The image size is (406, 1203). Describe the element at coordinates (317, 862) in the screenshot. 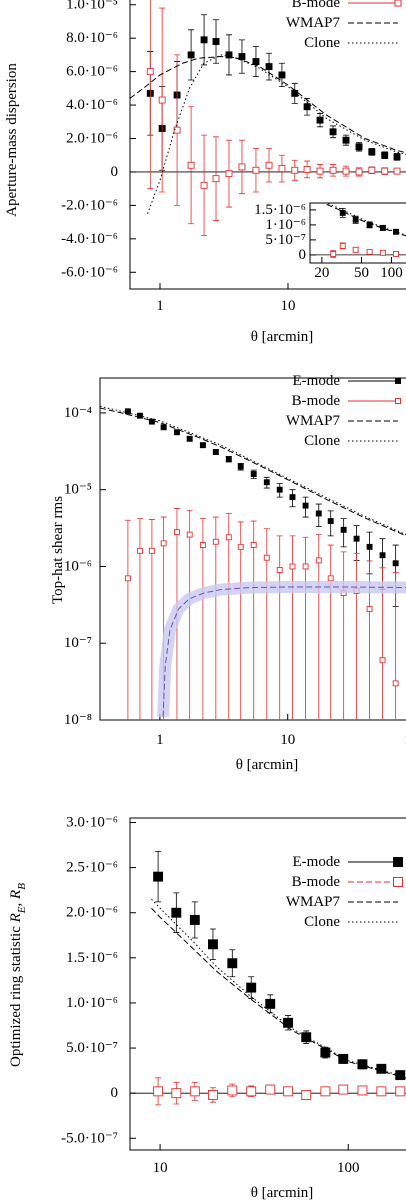

I see `legend-label: E-mode` at that location.